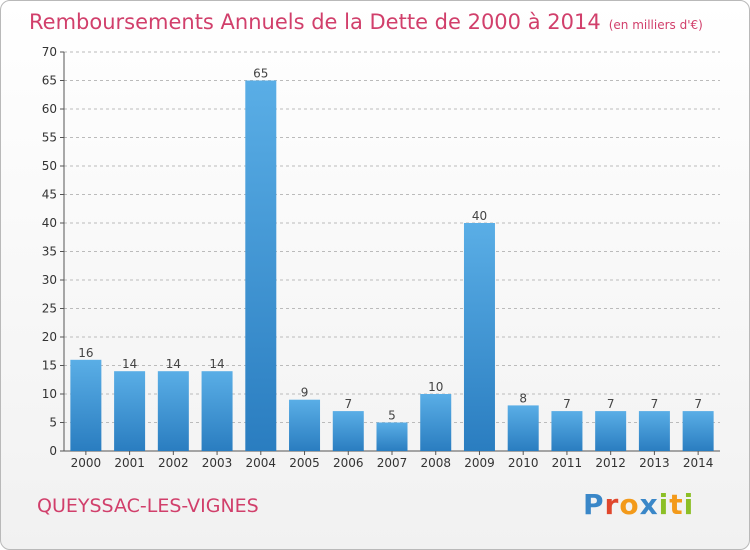  I want to click on x-tick-label: 2003, so click(217, 463).